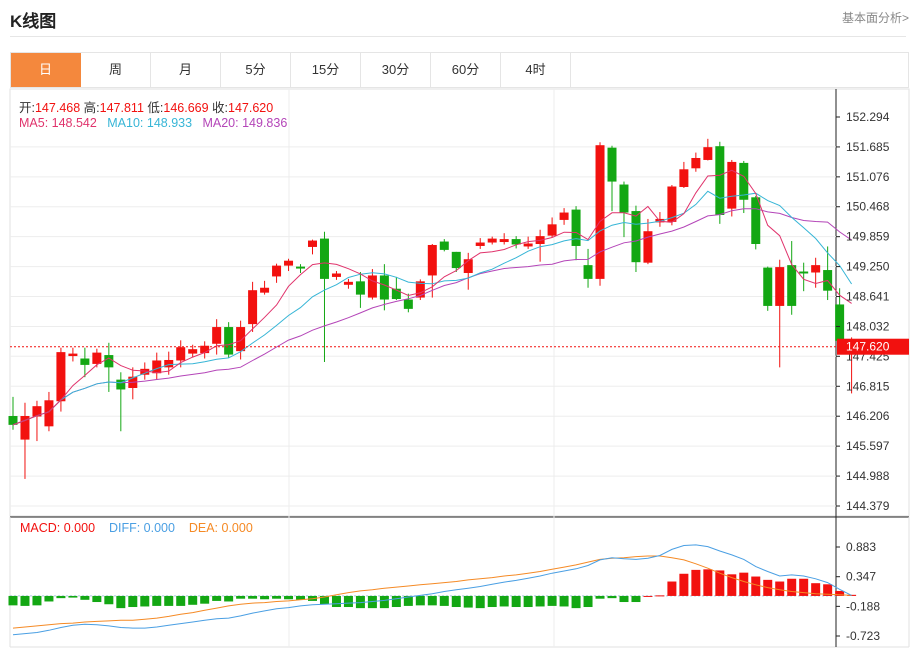  What do you see at coordinates (245, 123) in the screenshot?
I see `ma20-legend: MA20: 149.836` at bounding box center [245, 123].